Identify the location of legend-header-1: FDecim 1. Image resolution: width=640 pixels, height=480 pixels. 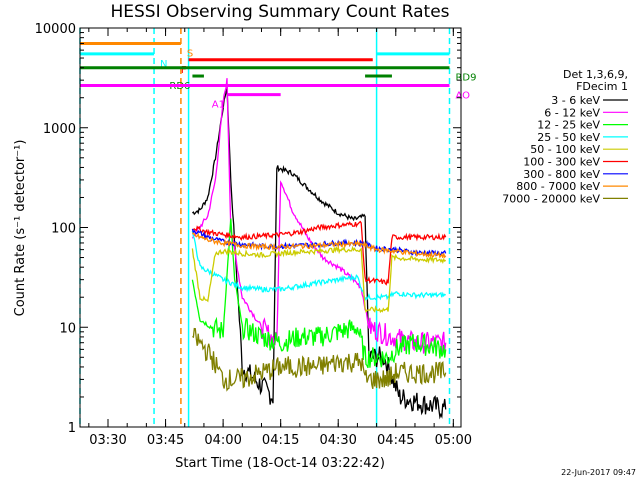
(602, 86).